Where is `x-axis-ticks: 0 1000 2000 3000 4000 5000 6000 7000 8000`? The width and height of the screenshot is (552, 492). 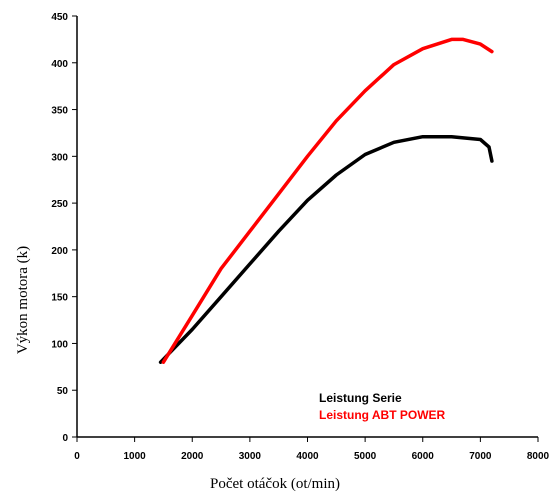 x-axis-ticks: 0 1000 2000 3000 4000 5000 6000 7000 8000 is located at coordinates (312, 449).